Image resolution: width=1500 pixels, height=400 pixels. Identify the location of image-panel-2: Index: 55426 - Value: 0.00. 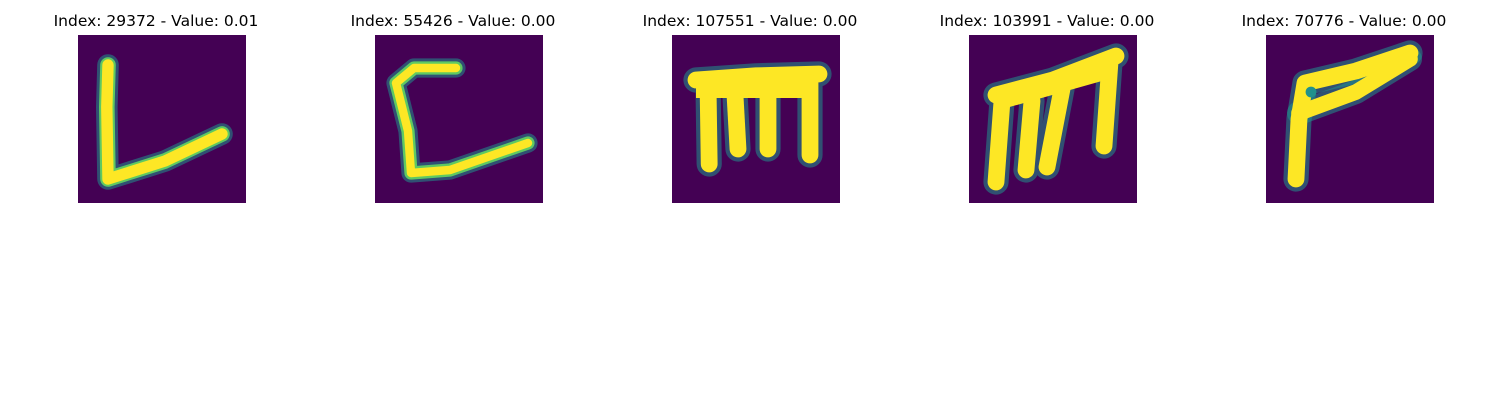
(453, 105).